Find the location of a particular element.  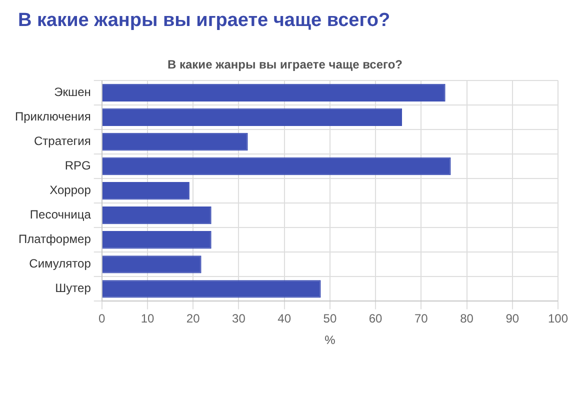

y-tick-label: Симулятор is located at coordinates (60, 263).